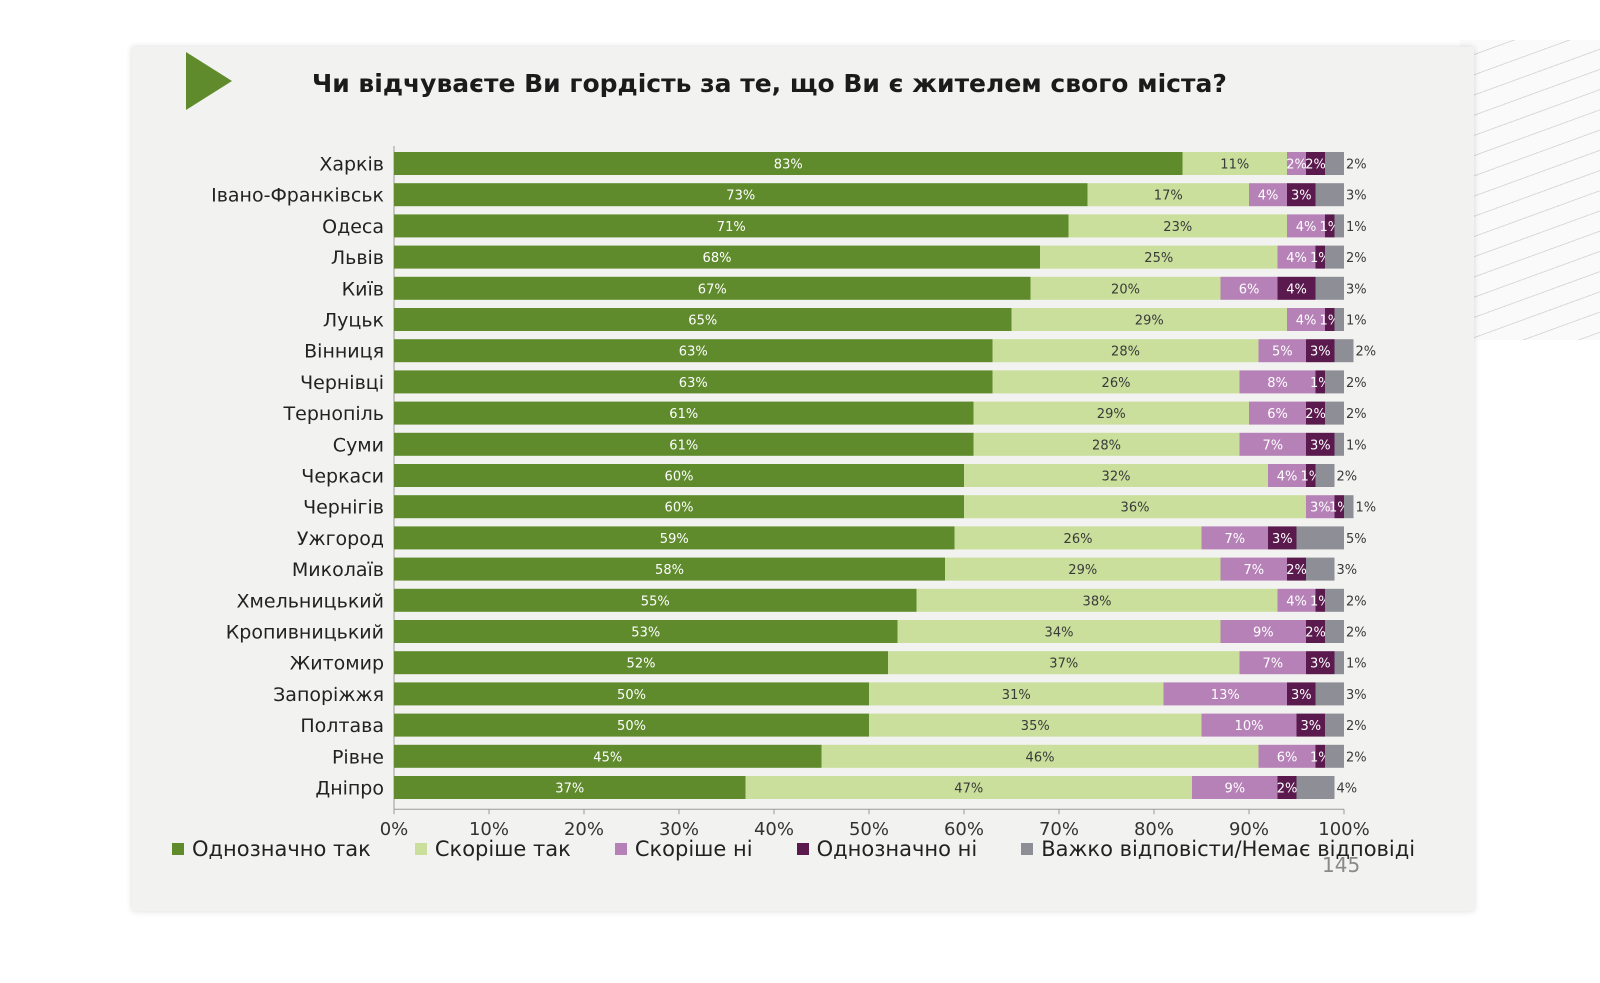  Describe the element at coordinates (489, 828) in the screenshot. I see `x-tick-label: 10%` at that location.